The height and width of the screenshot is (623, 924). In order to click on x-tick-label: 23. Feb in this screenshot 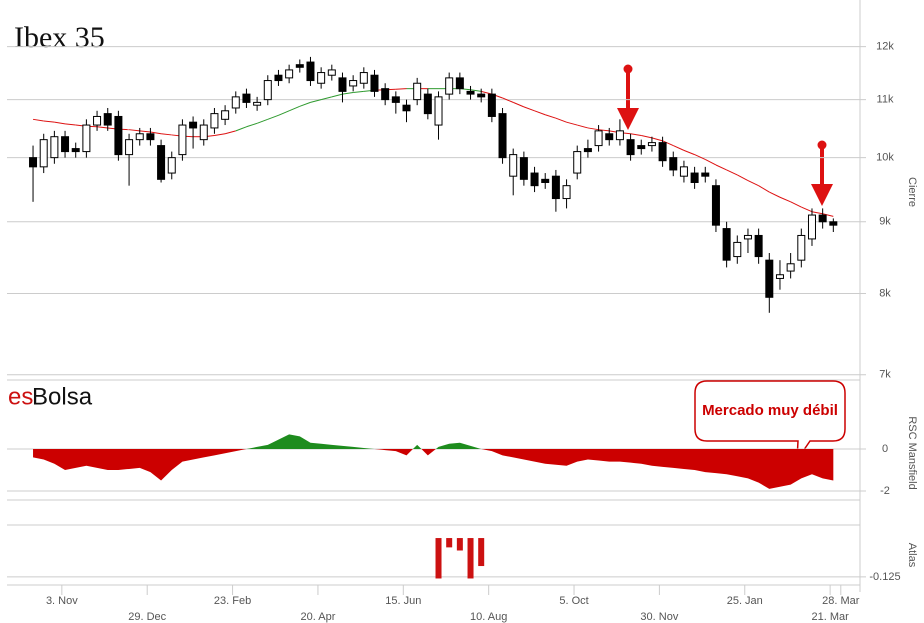, I will do `click(232, 601)`.